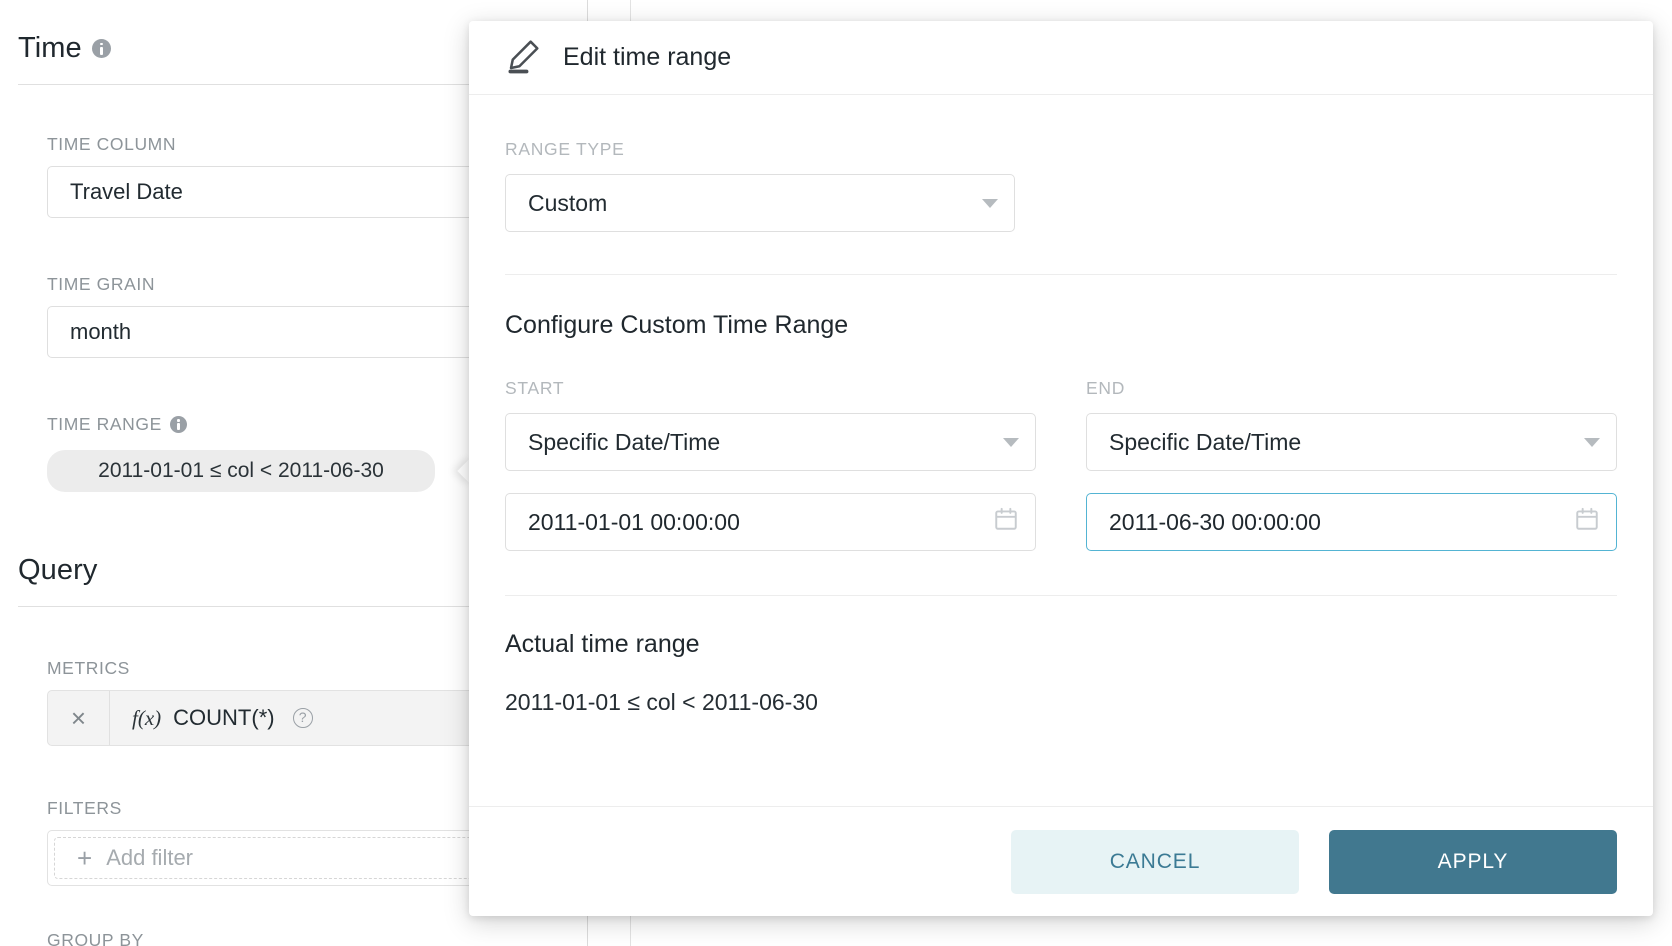 This screenshot has width=1672, height=946. I want to click on metric-body: f(x) COUNT(*) ?, so click(211, 718).